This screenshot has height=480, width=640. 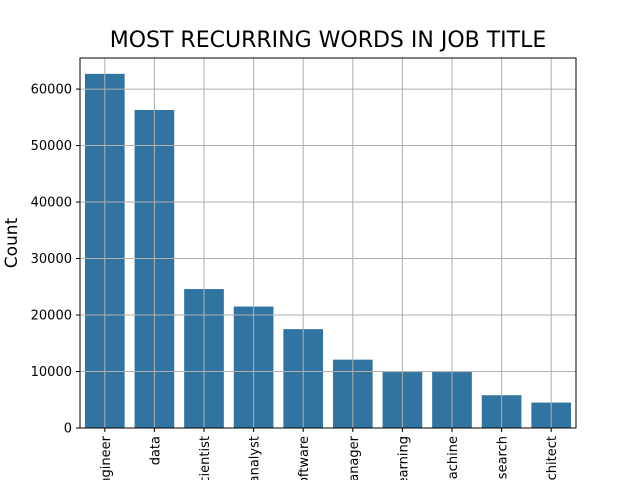 I want to click on y-tick-label: 50000, so click(x=51, y=146).